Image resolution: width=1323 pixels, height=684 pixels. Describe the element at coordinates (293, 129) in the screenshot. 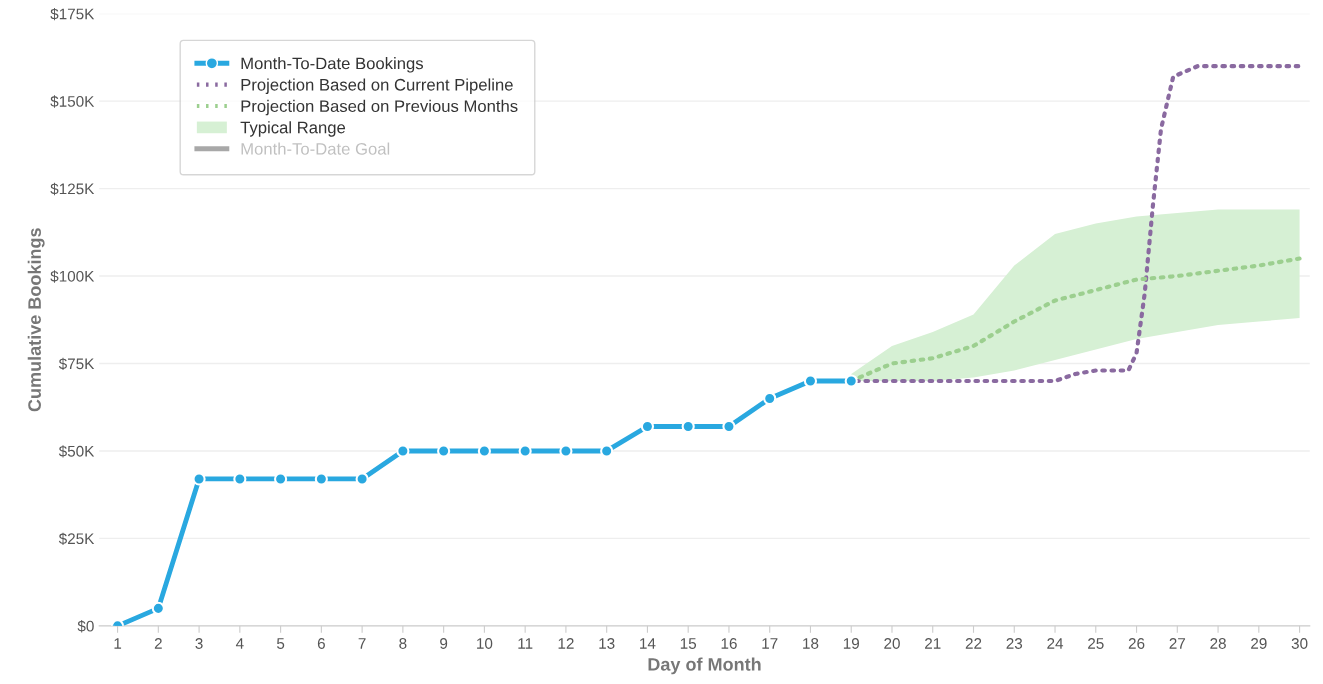

I see `legend-label: Typical Range` at that location.